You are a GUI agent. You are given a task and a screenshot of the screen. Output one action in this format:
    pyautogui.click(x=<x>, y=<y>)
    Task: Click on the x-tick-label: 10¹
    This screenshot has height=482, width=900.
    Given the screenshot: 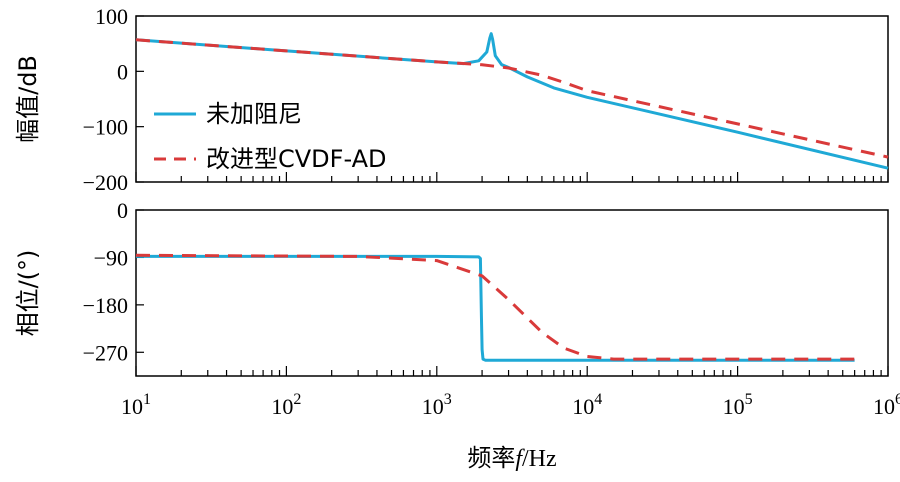 What is the action you would take?
    pyautogui.click(x=136, y=405)
    